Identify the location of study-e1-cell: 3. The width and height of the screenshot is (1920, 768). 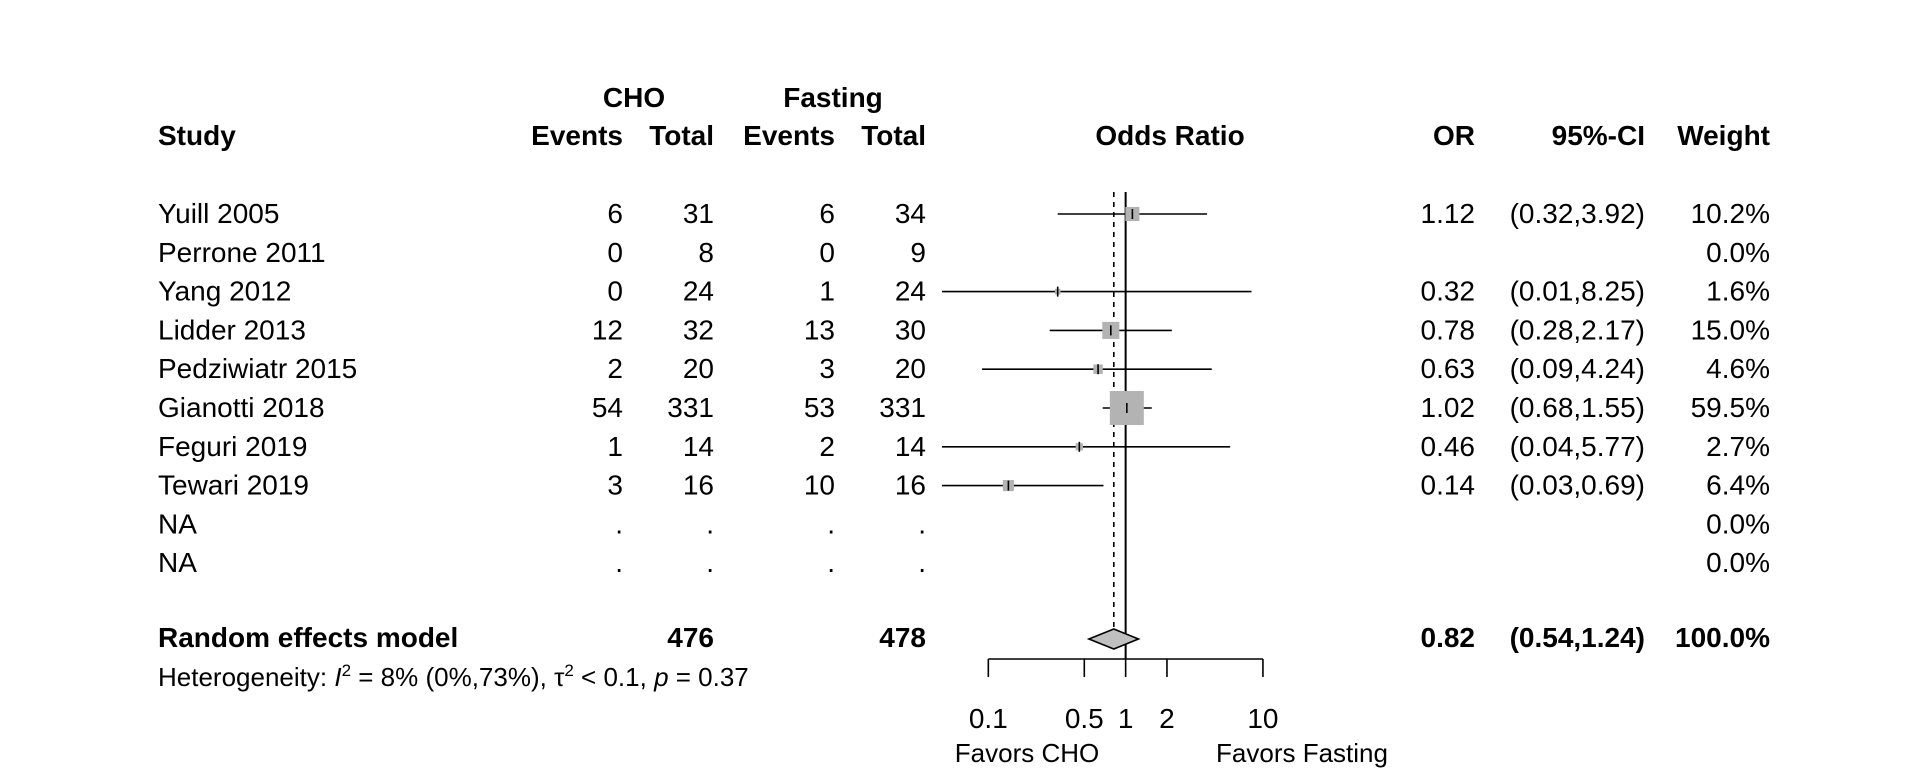
(615, 485).